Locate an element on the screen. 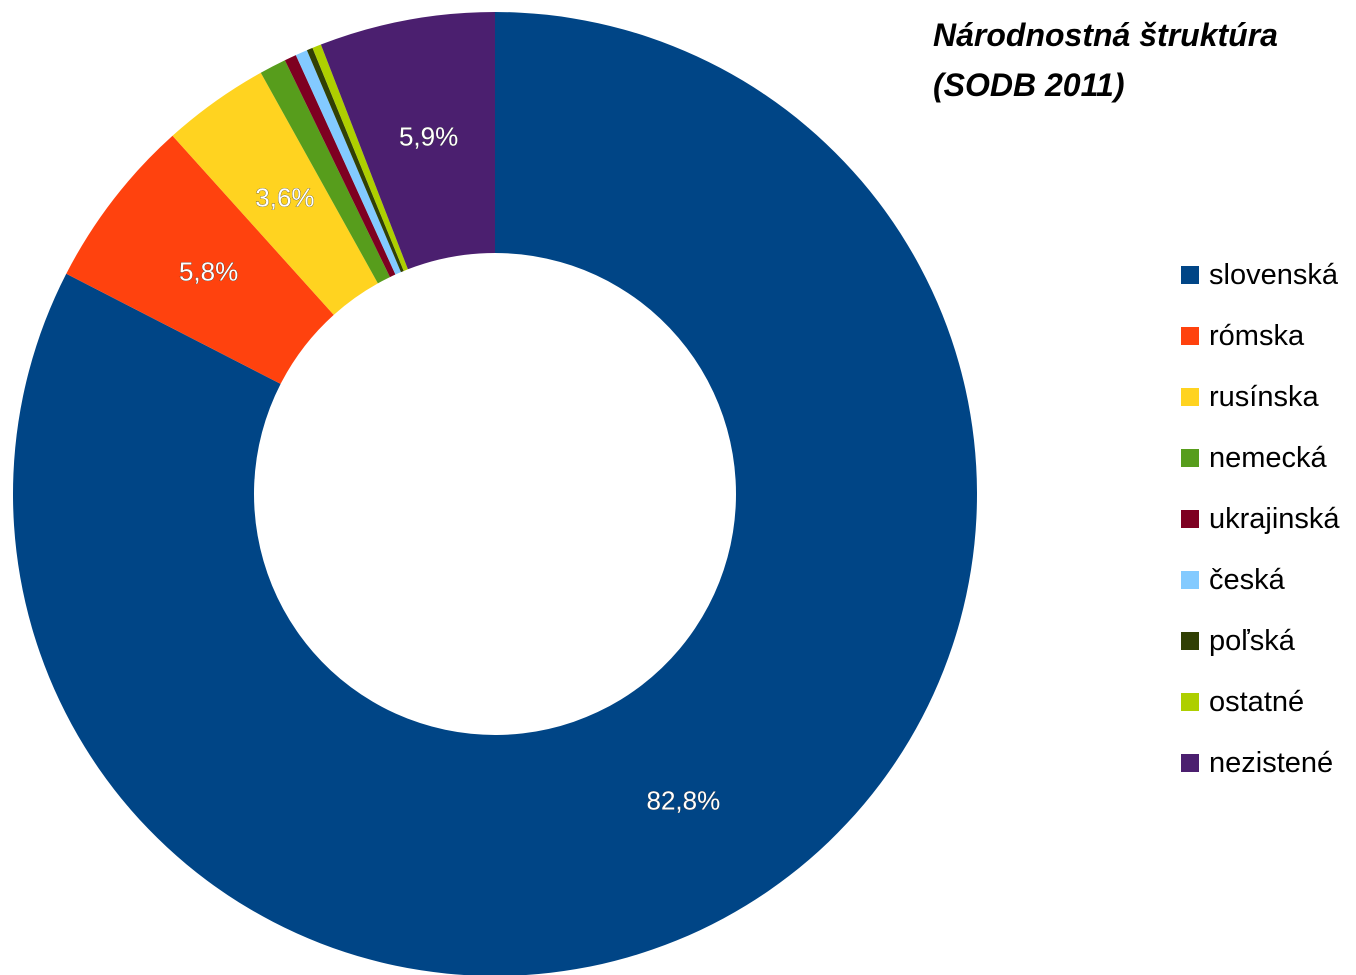 The height and width of the screenshot is (975, 1356). data-label-slovenská: 82,8% is located at coordinates (684, 800).